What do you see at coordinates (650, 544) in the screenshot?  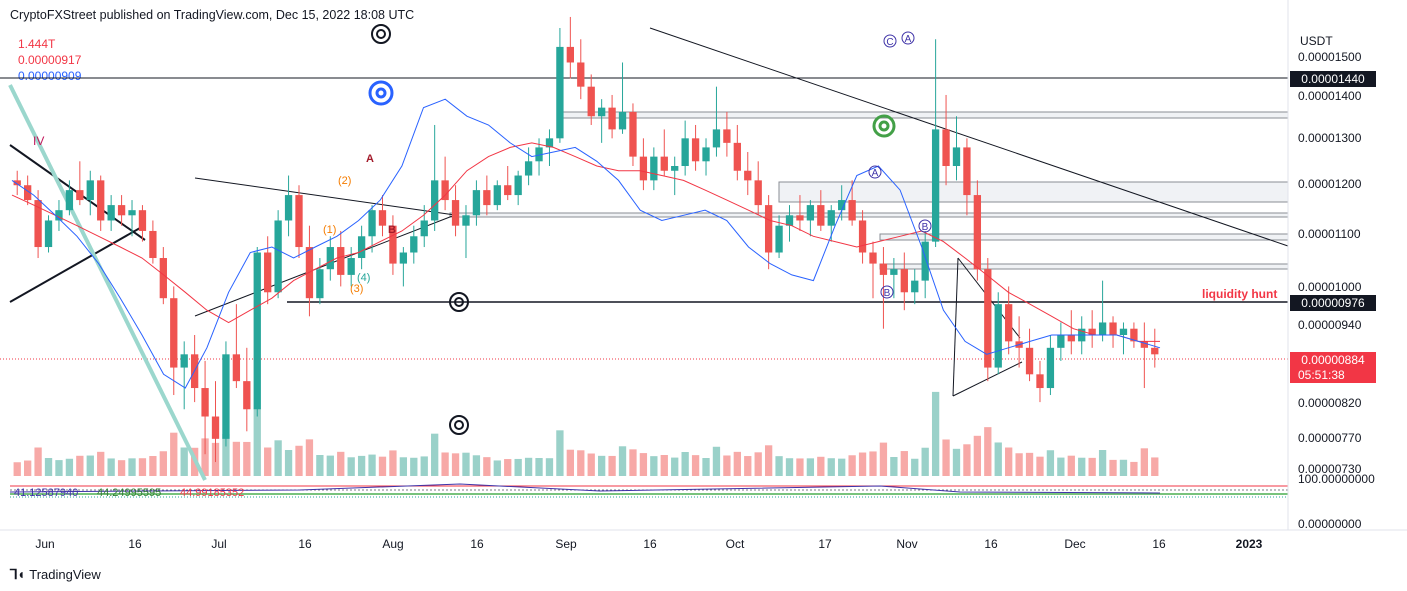 I see `x-tick-sep16: 16` at bounding box center [650, 544].